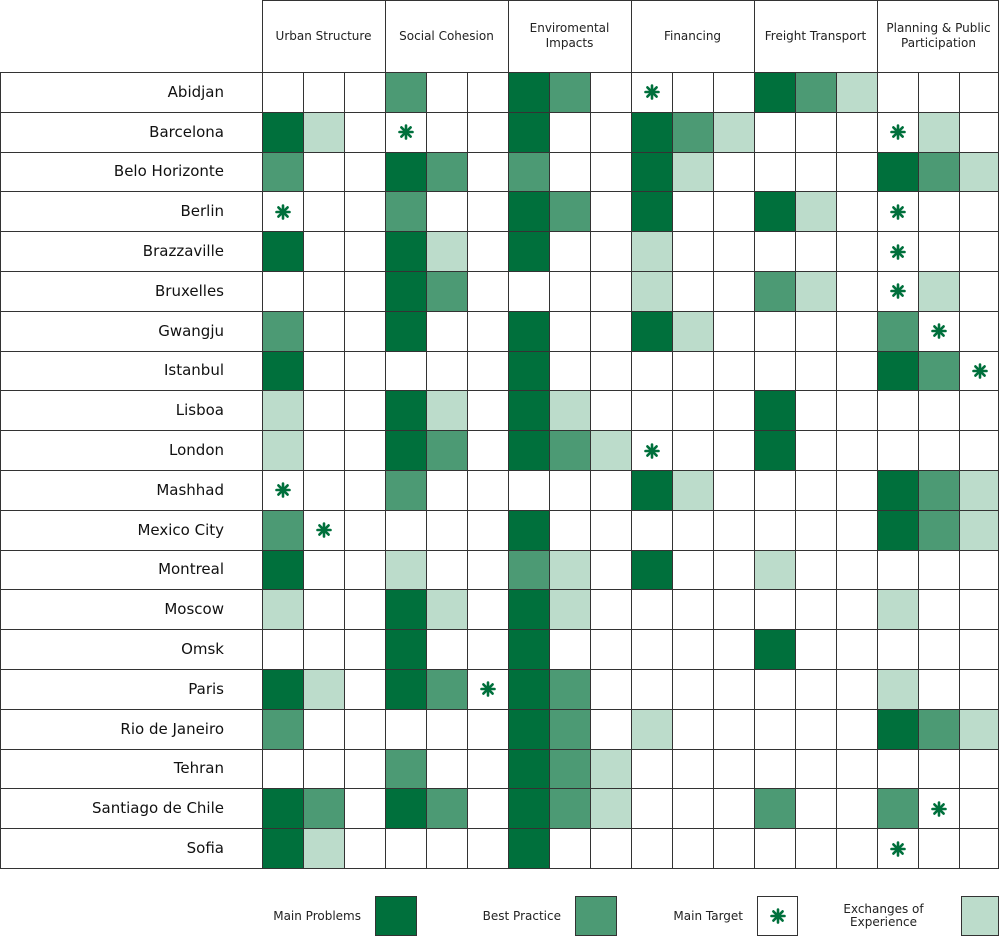 Image resolution: width=999 pixels, height=950 pixels. Describe the element at coordinates (446, 35) in the screenshot. I see `group-header: Social Cohesion` at that location.